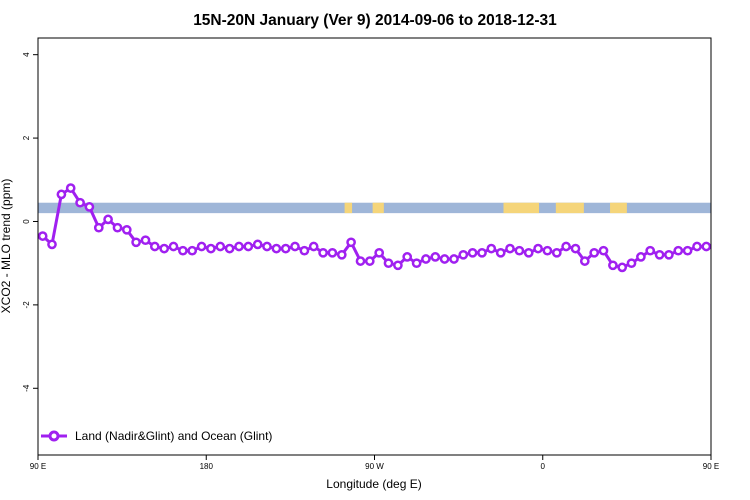  I want to click on land-ocean-strip, so click(374, 208).